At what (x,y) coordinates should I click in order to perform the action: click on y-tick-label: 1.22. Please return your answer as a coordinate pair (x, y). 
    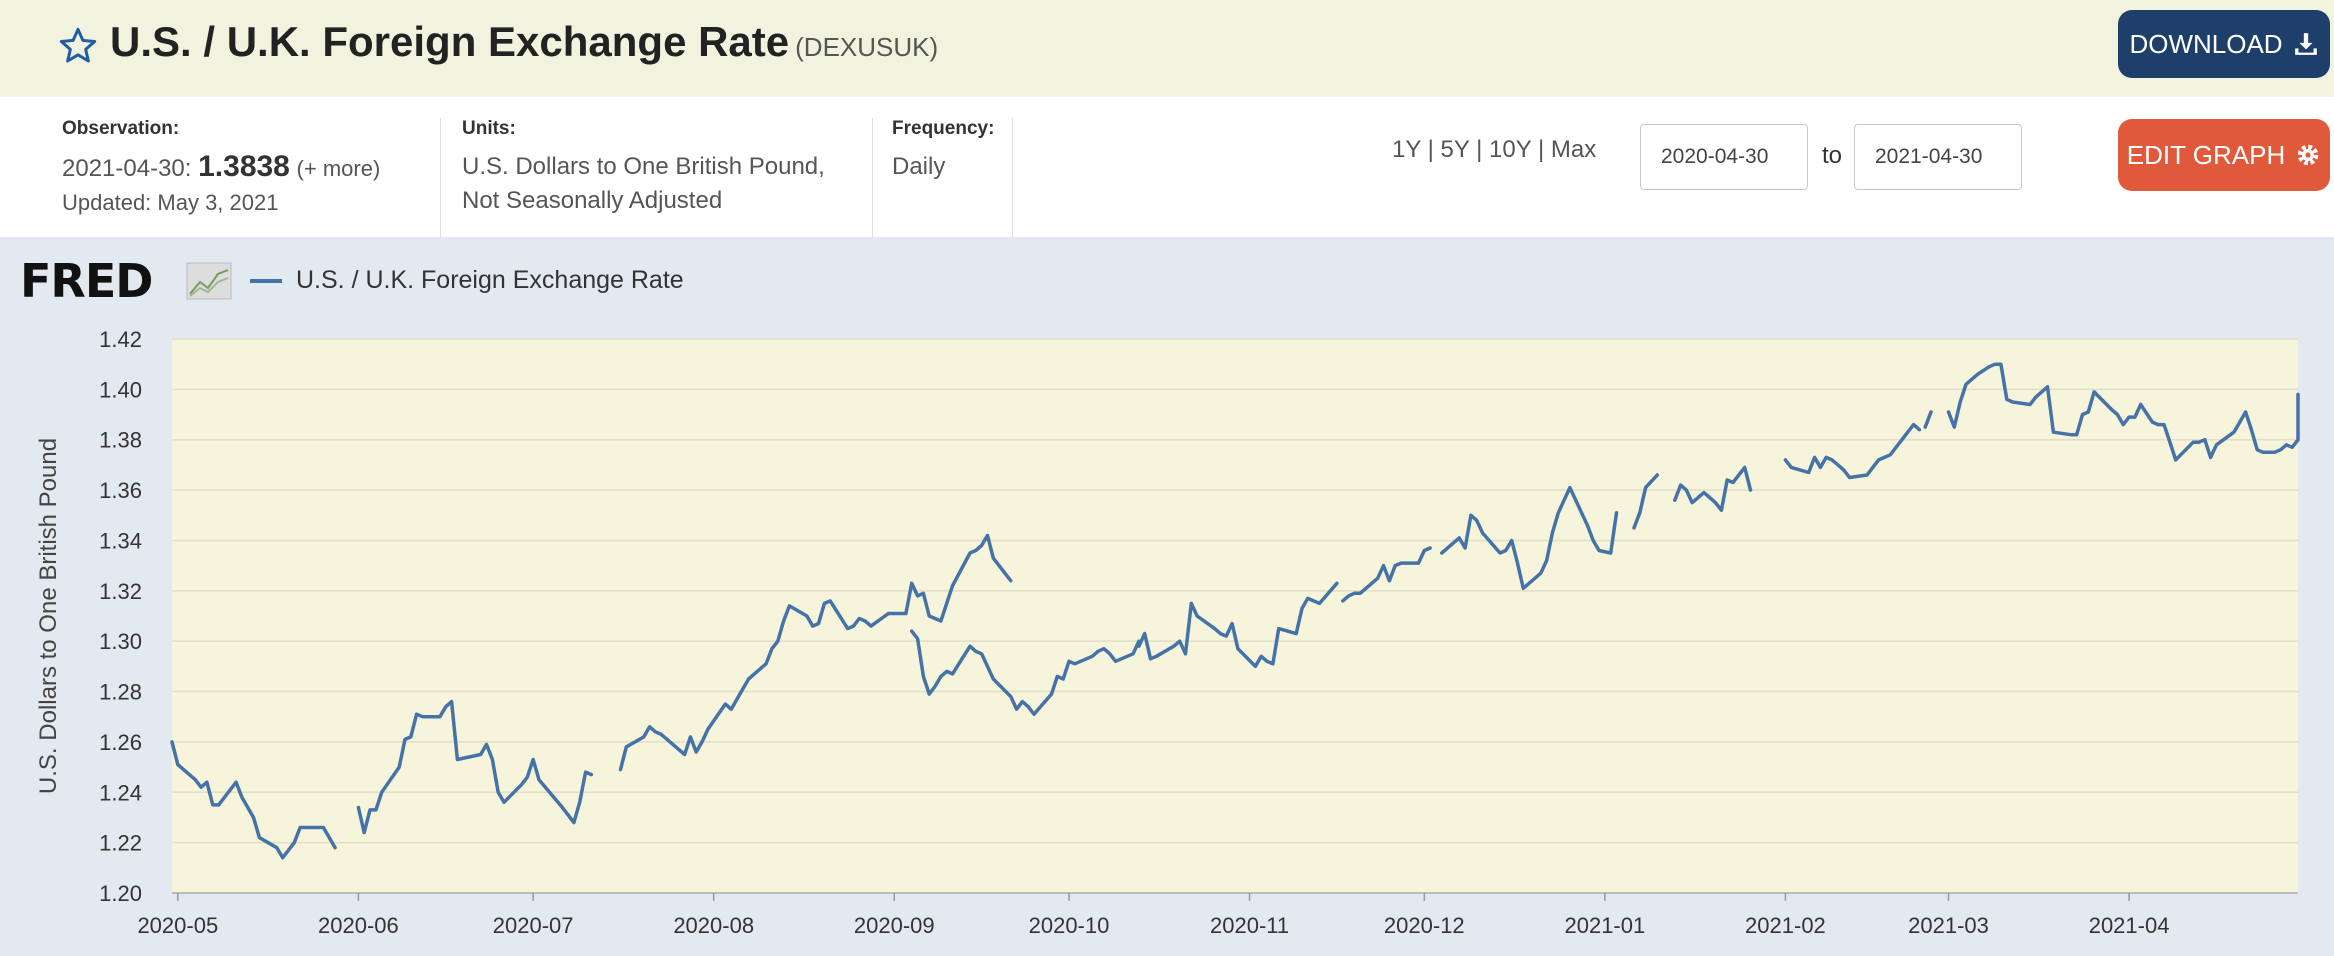
    Looking at the image, I should click on (120, 843).